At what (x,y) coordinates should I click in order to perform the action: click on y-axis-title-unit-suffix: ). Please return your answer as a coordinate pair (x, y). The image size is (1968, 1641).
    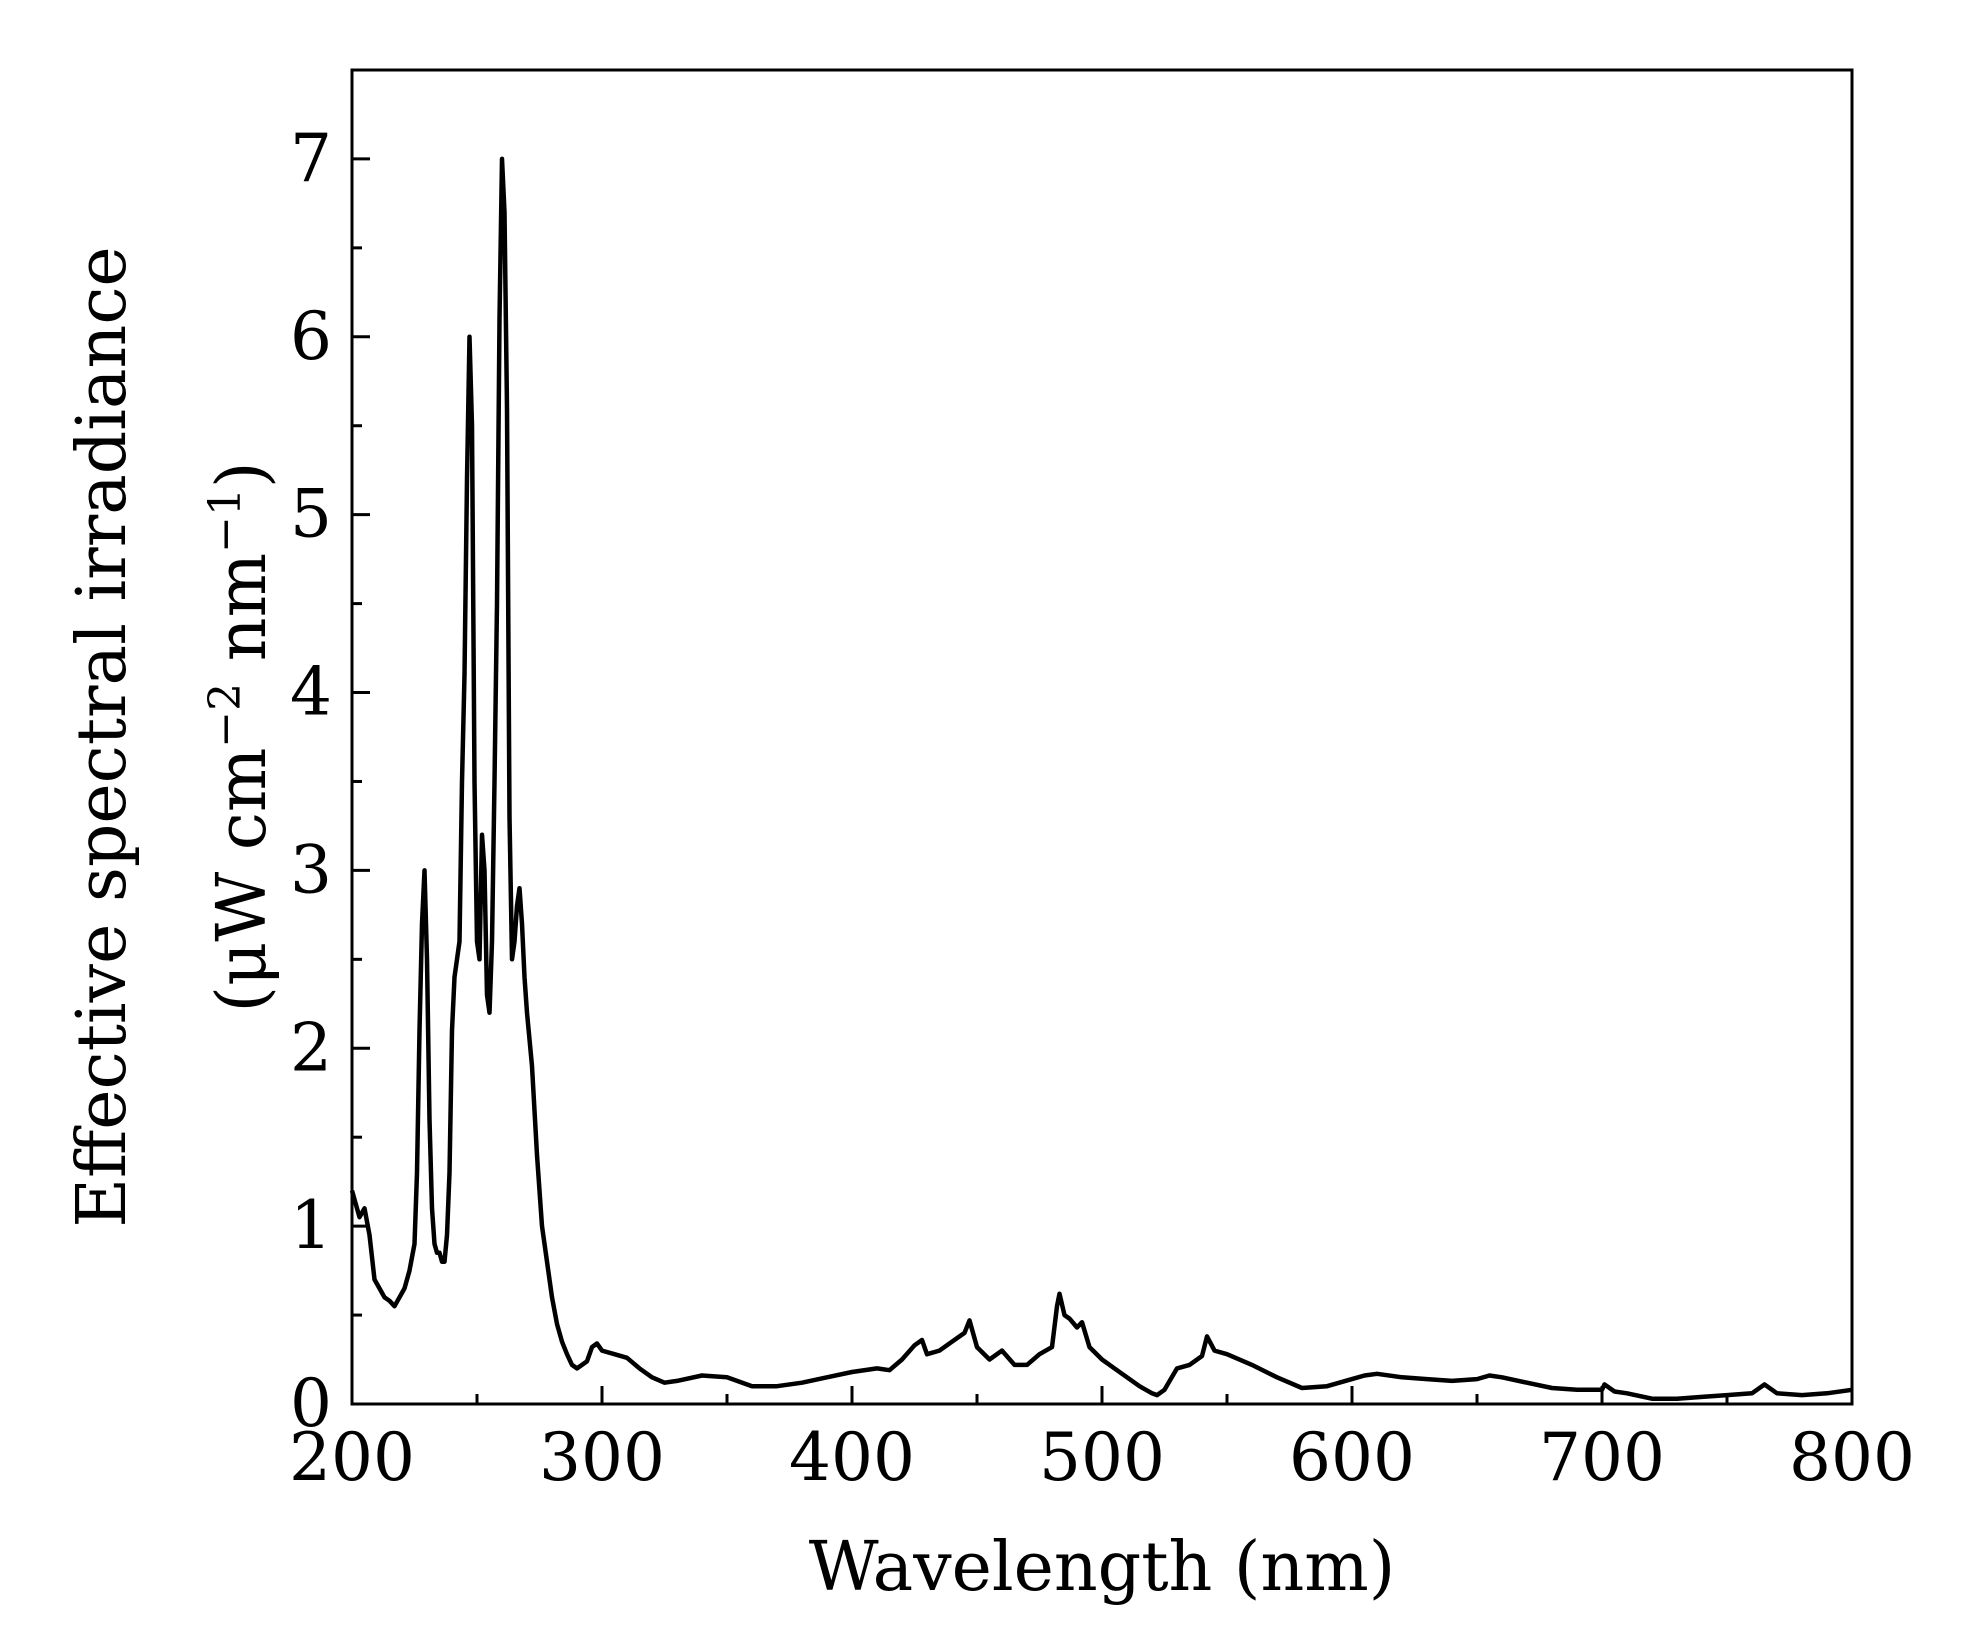
    Looking at the image, I should click on (242, 475).